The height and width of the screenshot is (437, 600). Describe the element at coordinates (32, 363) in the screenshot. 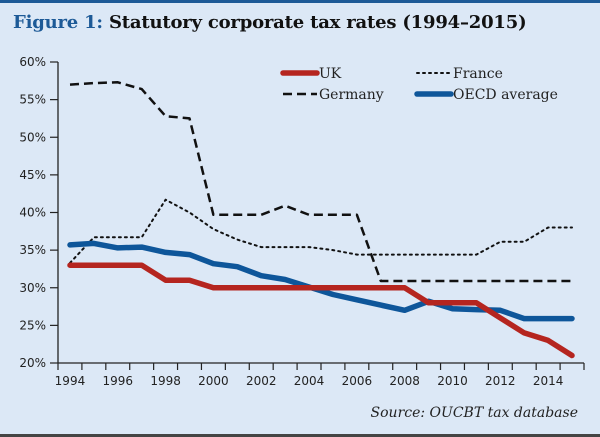

I see `y-tick-label: 20%` at that location.